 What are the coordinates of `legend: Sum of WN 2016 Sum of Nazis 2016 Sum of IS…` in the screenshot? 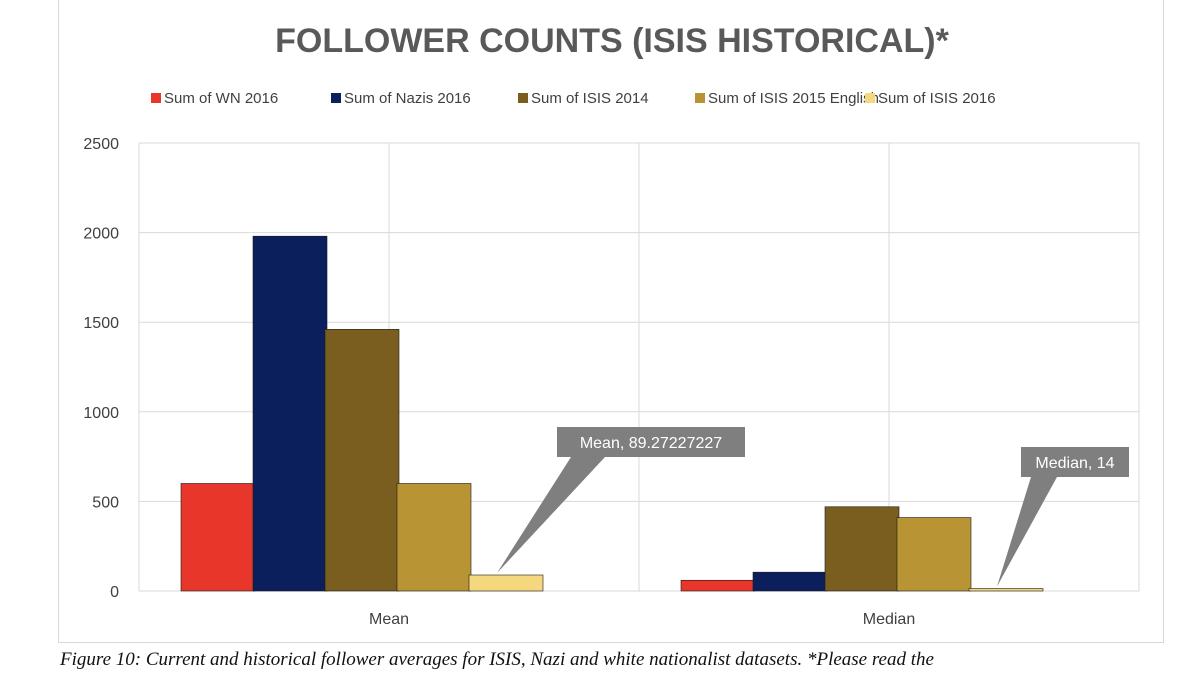 It's located at (573, 98).